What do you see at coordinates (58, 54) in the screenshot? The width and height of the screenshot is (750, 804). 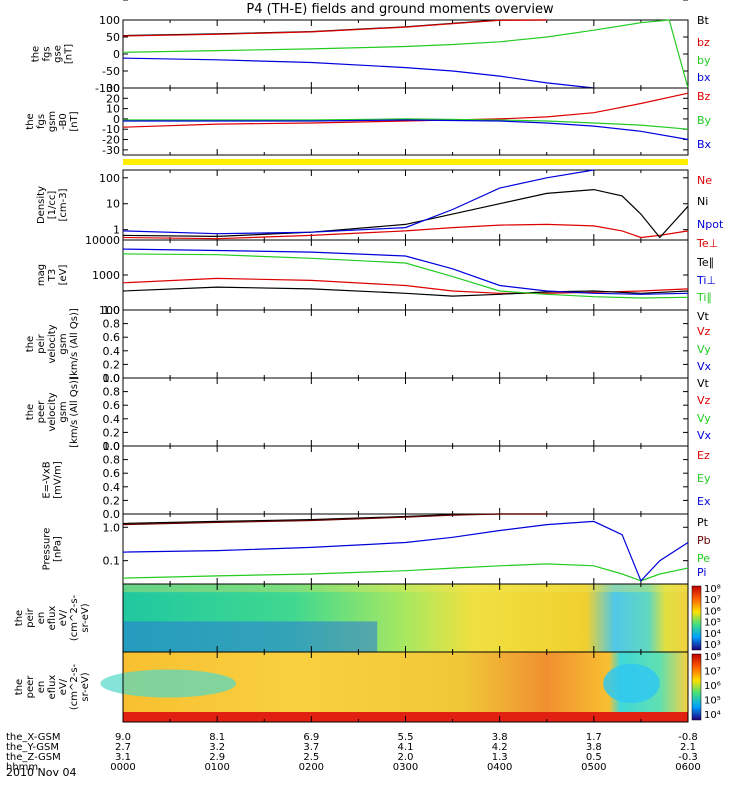 I see `y-axis-label: gse` at bounding box center [58, 54].